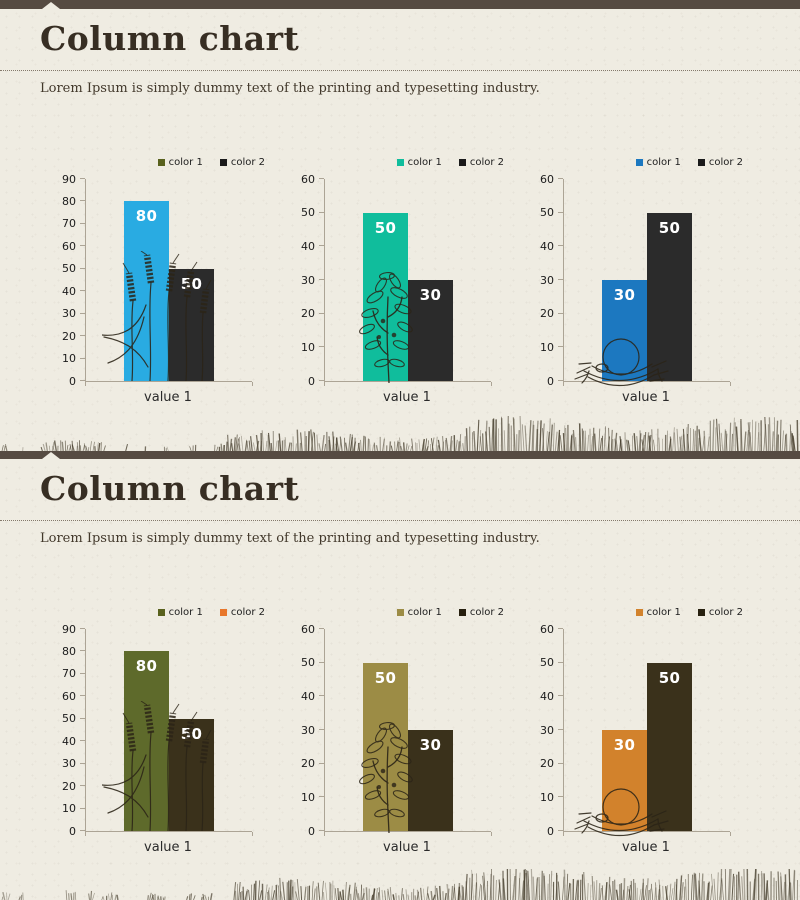 The image size is (800, 900). What do you see at coordinates (146, 666) in the screenshot?
I see `bar-value-label: 80` at bounding box center [146, 666].